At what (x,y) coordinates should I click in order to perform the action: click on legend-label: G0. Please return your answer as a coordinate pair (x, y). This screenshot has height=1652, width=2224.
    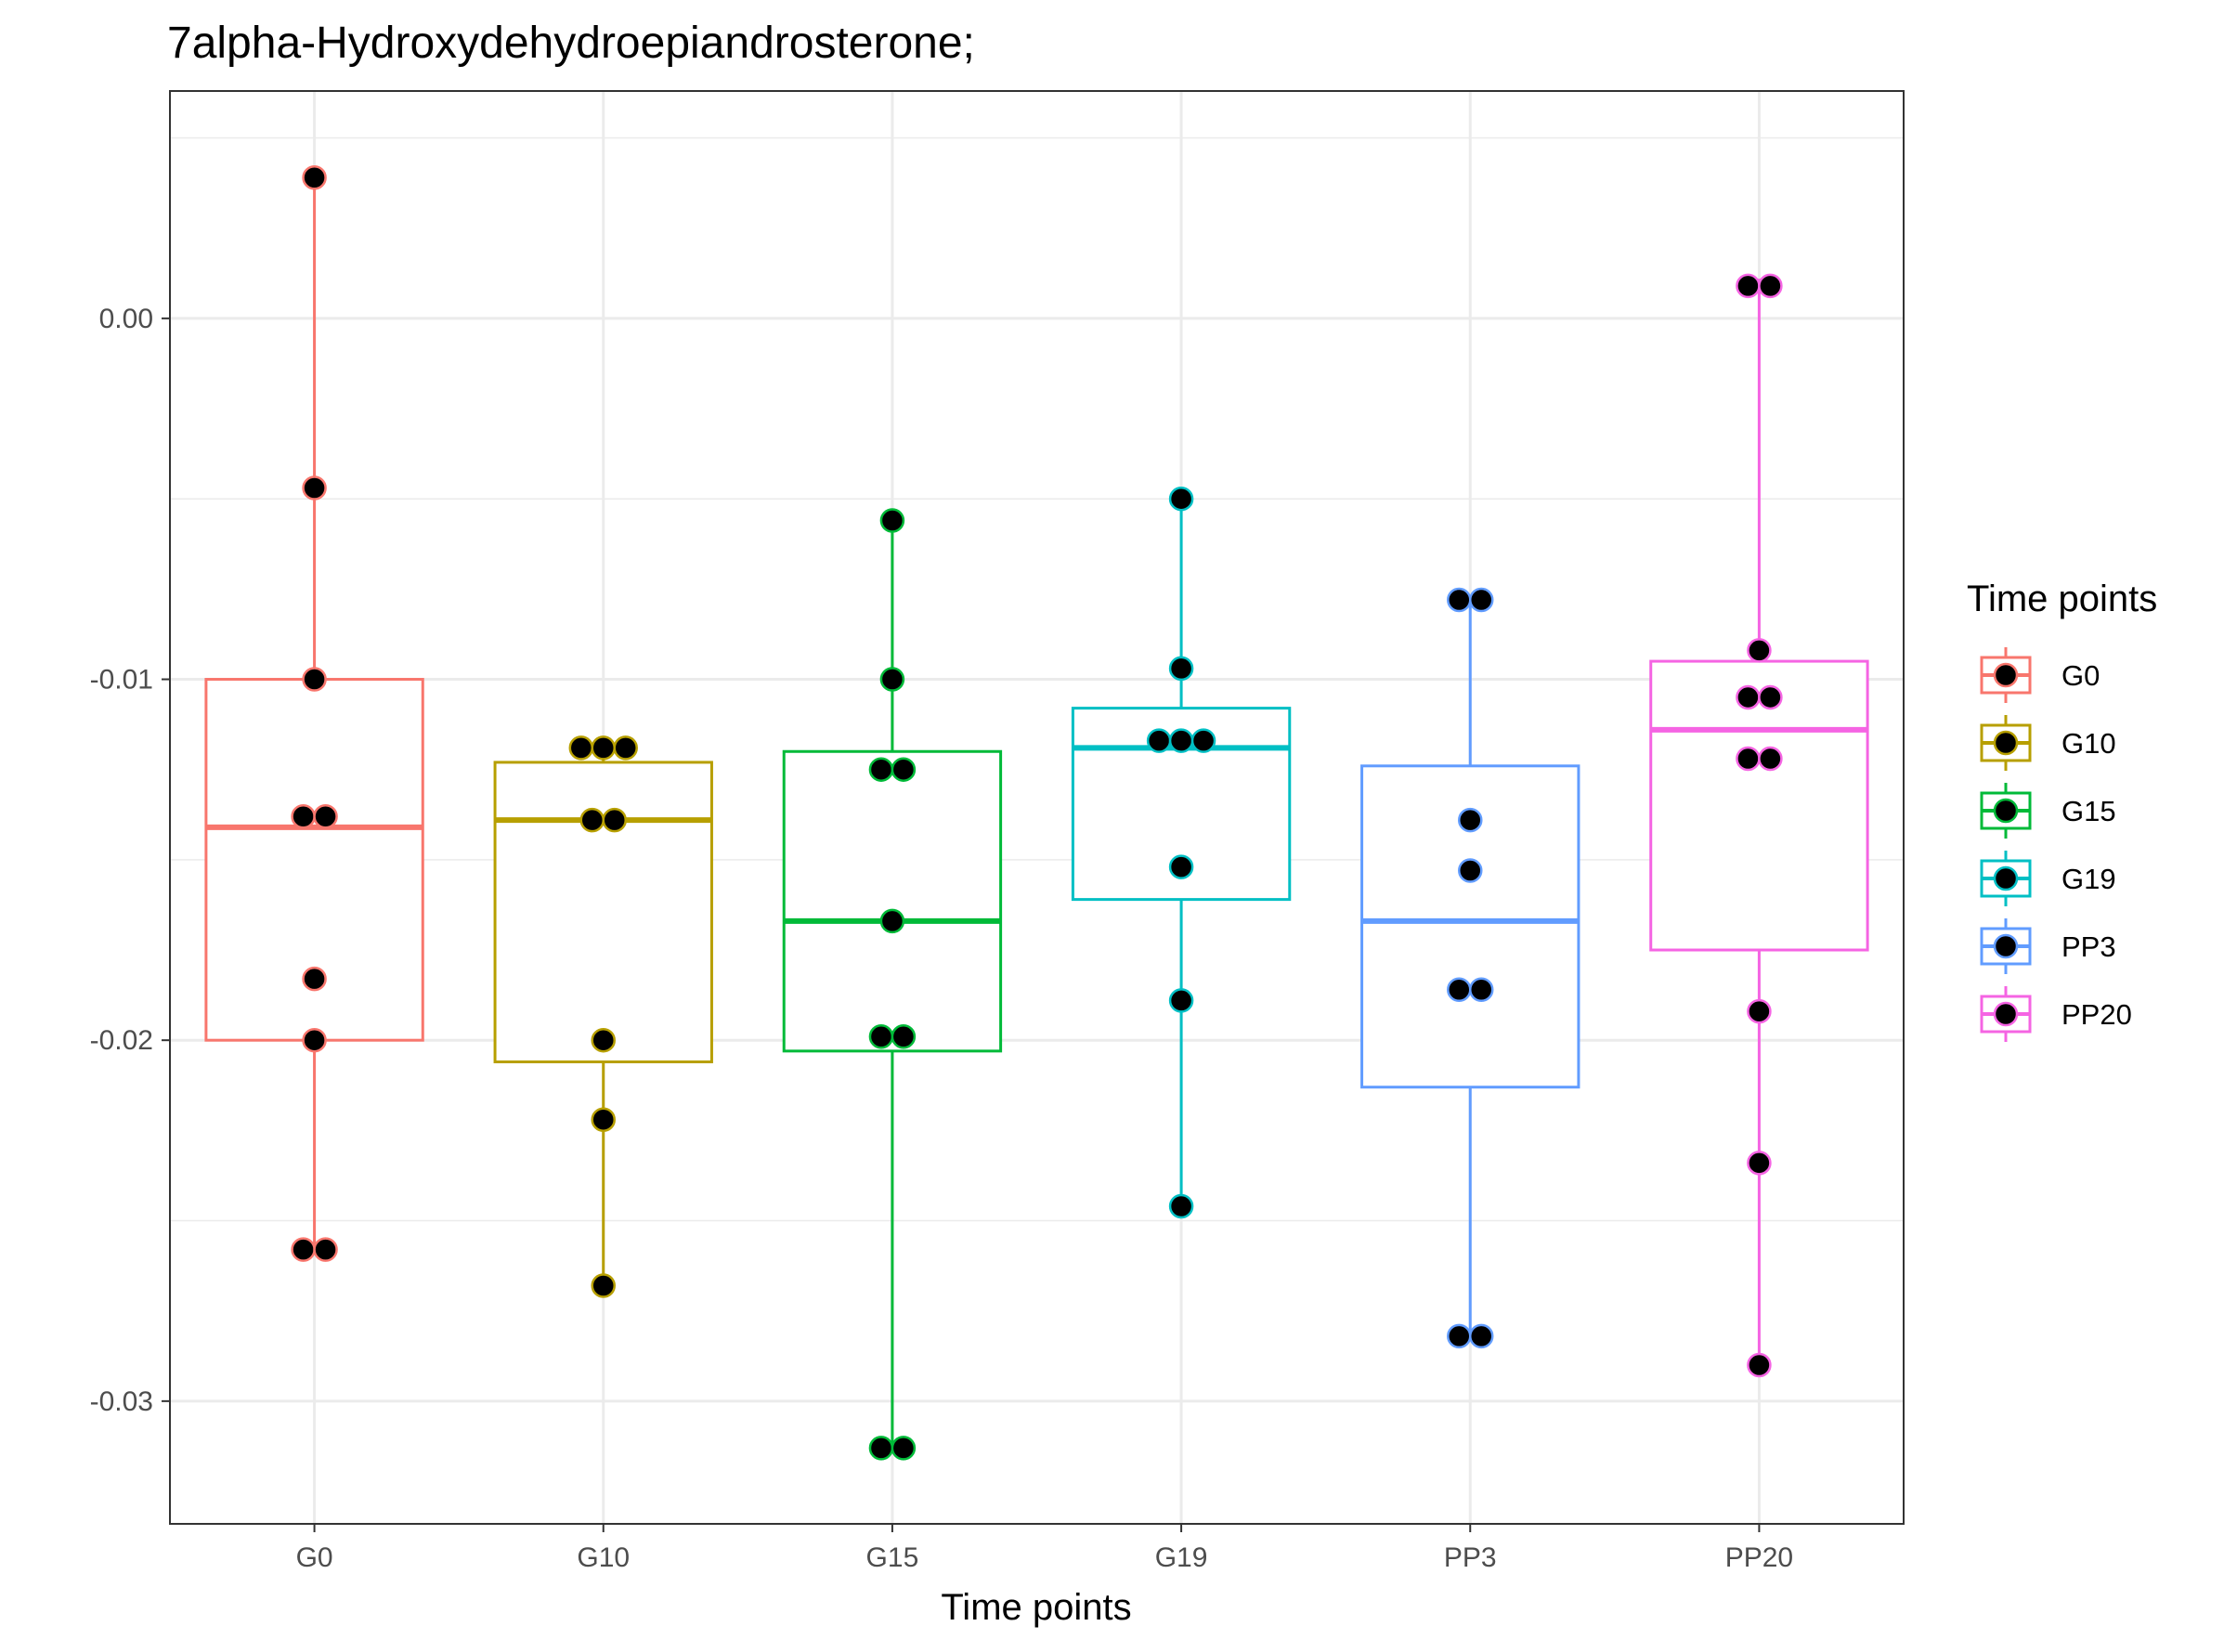
    Looking at the image, I should click on (2080, 676).